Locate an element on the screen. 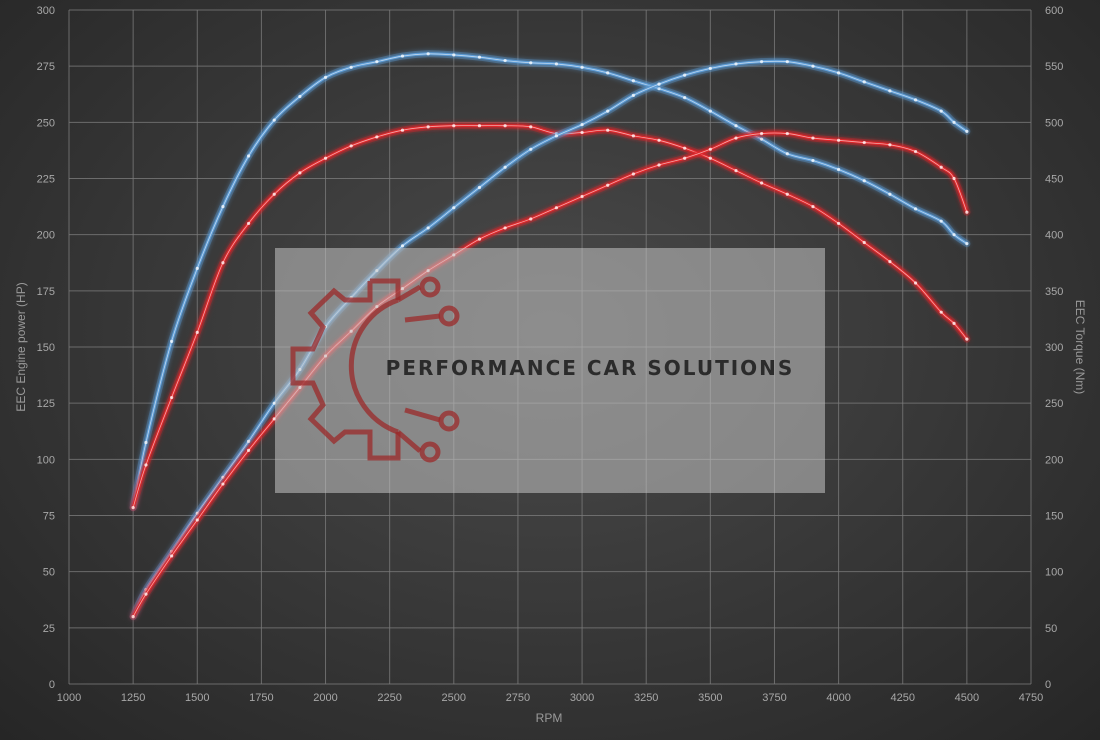 This screenshot has width=1100, height=740. x-tick-label: 2750 is located at coordinates (518, 698).